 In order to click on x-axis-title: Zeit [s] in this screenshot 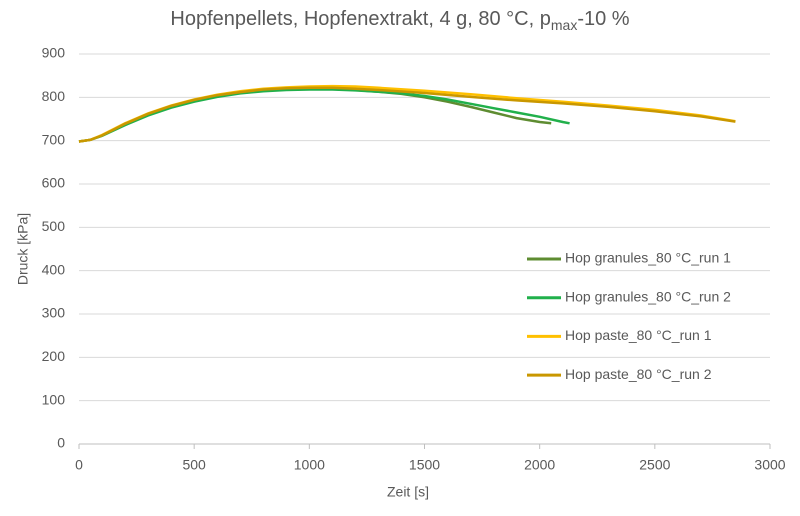, I will do `click(408, 492)`.